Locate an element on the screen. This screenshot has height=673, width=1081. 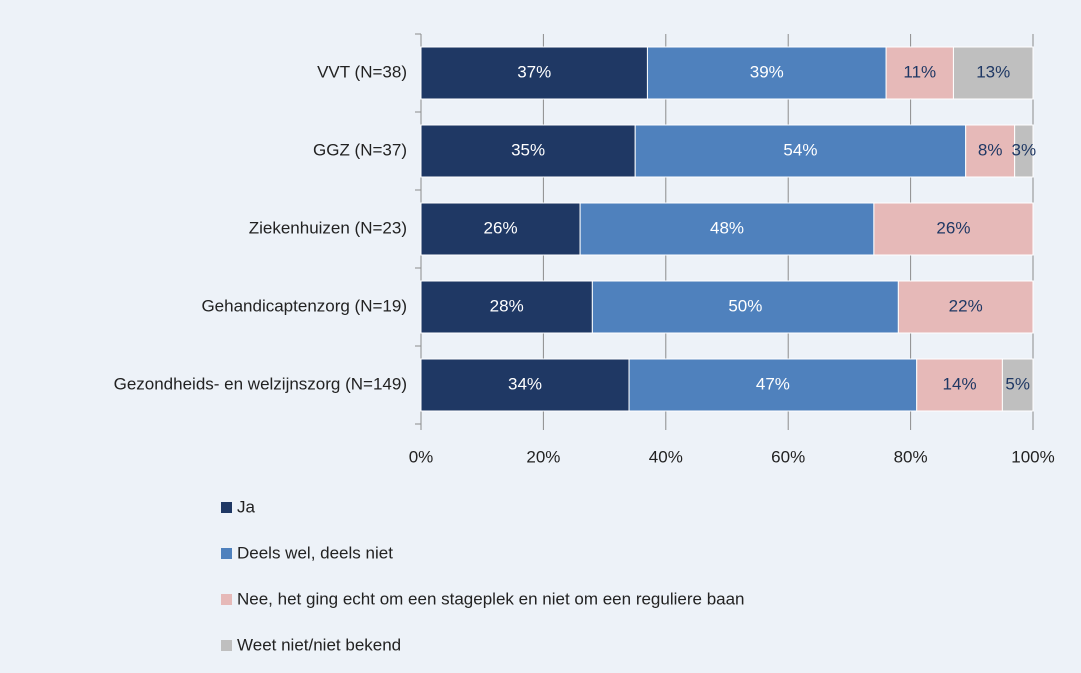
x-tick-label: 100% is located at coordinates (1032, 456).